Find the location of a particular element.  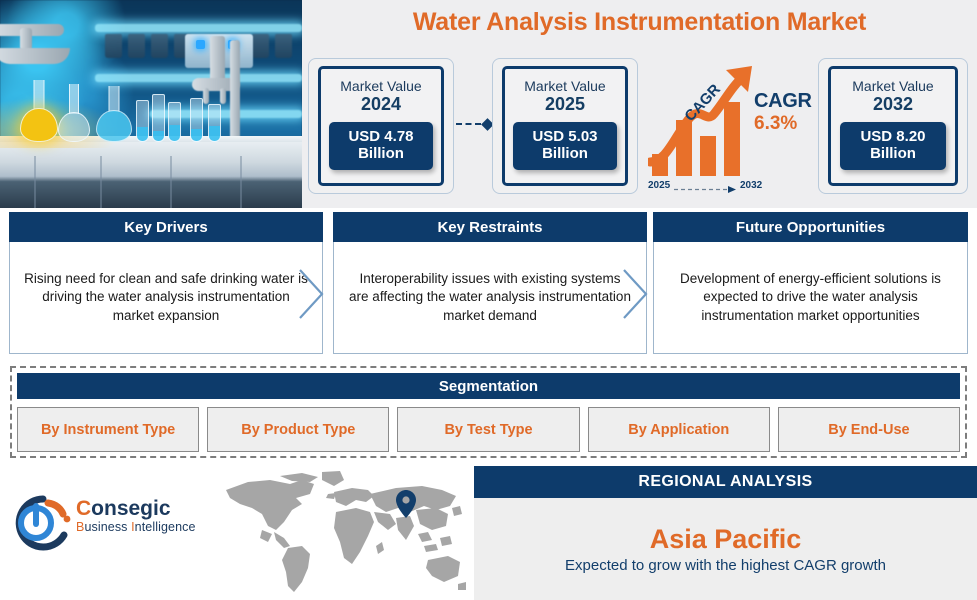

cagr-value: 6.3% is located at coordinates (776, 123).